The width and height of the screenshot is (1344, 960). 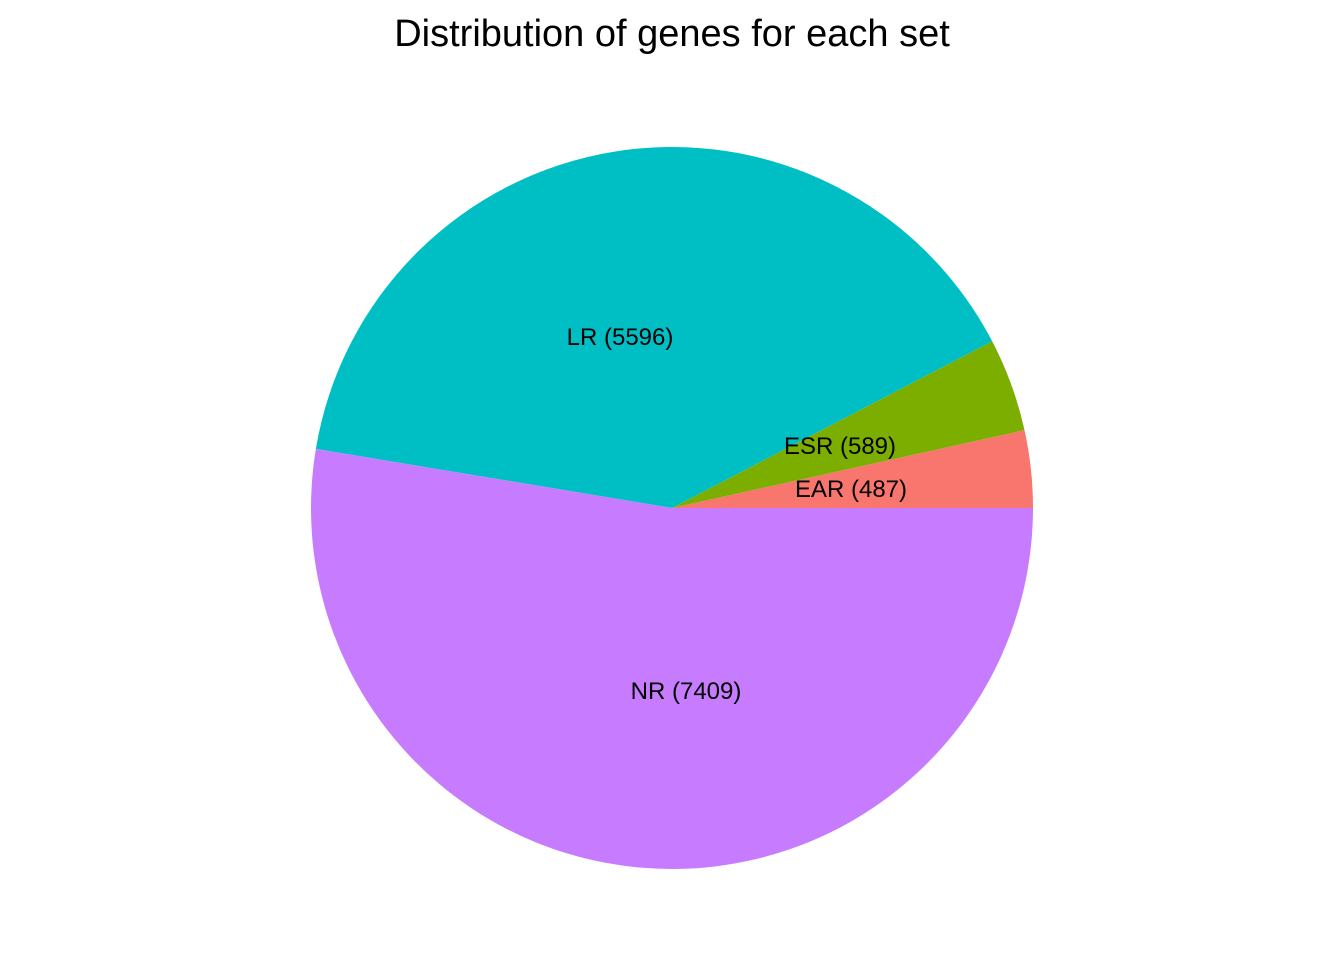 I want to click on pie-slice-ear, so click(x=852, y=469).